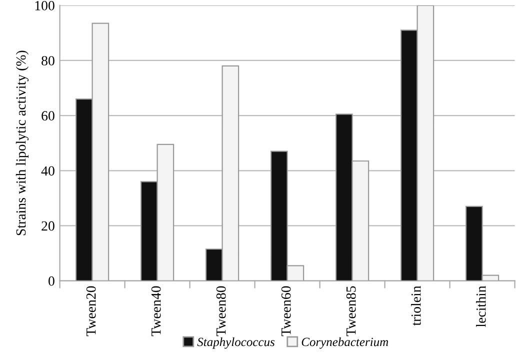 The height and width of the screenshot is (360, 520). What do you see at coordinates (416, 306) in the screenshot?
I see `x-tick-label: triolein` at bounding box center [416, 306].